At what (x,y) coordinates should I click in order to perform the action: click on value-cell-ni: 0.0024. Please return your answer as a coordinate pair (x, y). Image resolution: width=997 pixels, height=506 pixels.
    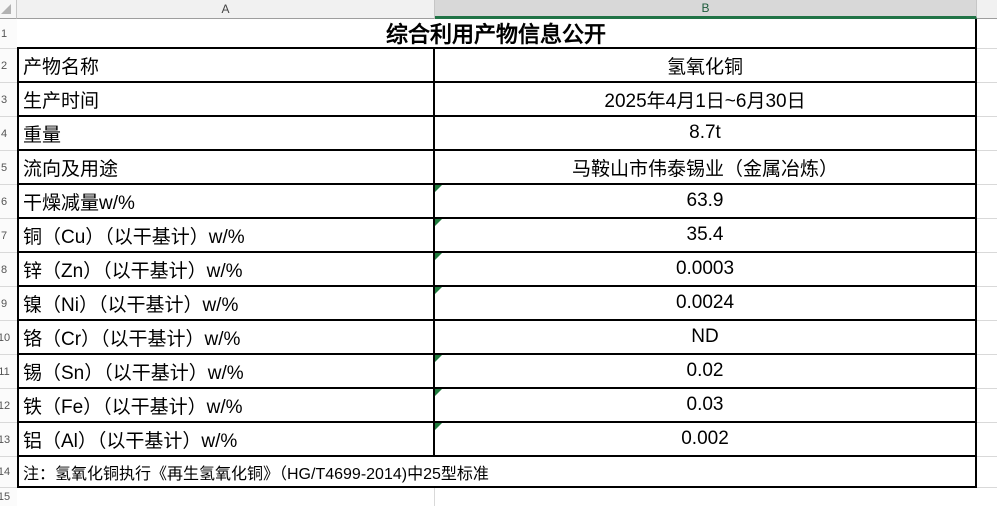
    Looking at the image, I should click on (706, 304).